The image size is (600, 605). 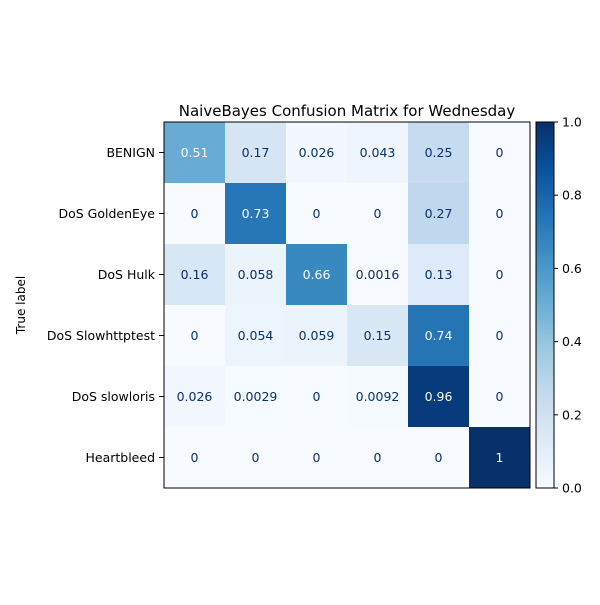 I want to click on cell-value-label: 0.059, so click(x=317, y=335).